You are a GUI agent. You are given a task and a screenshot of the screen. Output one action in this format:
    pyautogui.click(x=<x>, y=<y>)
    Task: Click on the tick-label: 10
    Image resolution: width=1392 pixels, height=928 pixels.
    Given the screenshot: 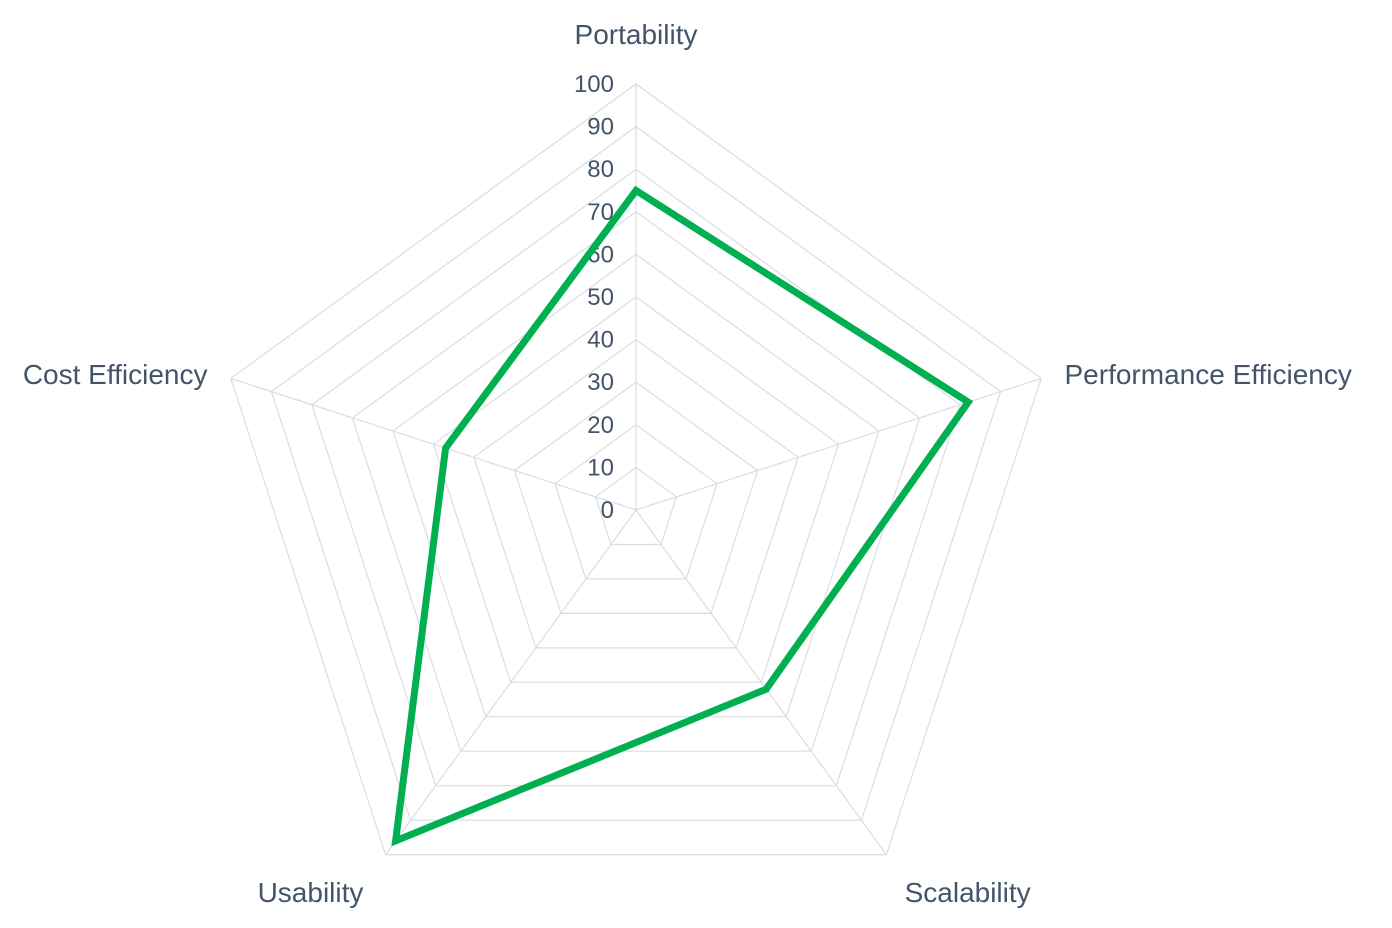 What is the action you would take?
    pyautogui.click(x=600, y=467)
    